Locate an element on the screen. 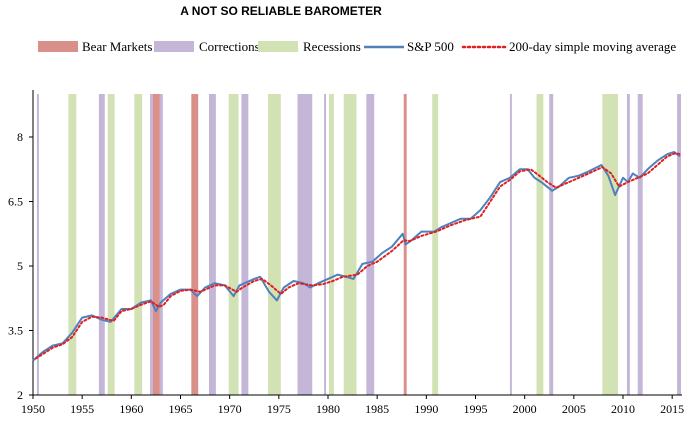  legend-entry-2: Corrections is located at coordinates (207, 46).